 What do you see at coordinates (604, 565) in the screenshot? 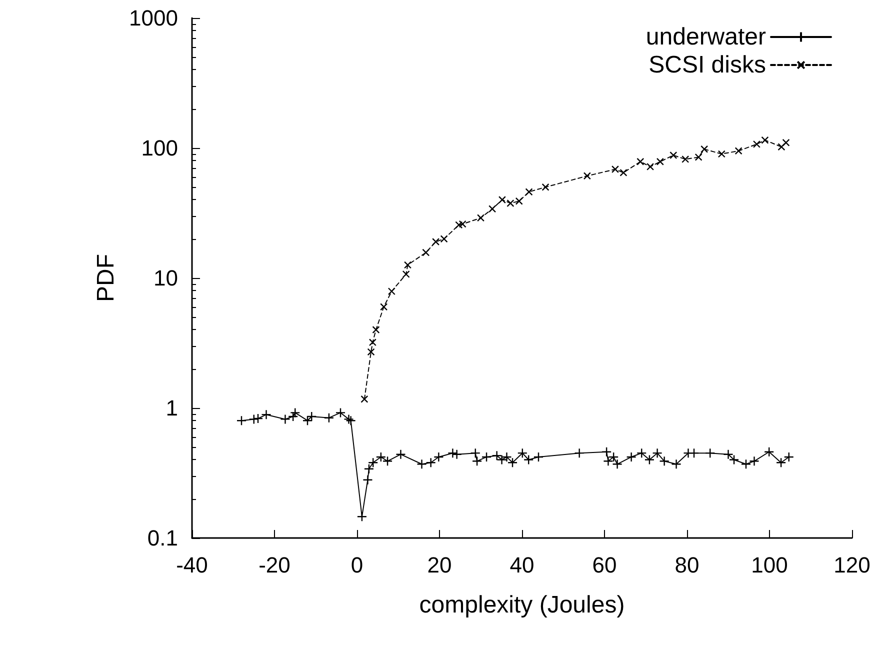
I see `x-tick-label: 60` at bounding box center [604, 565].